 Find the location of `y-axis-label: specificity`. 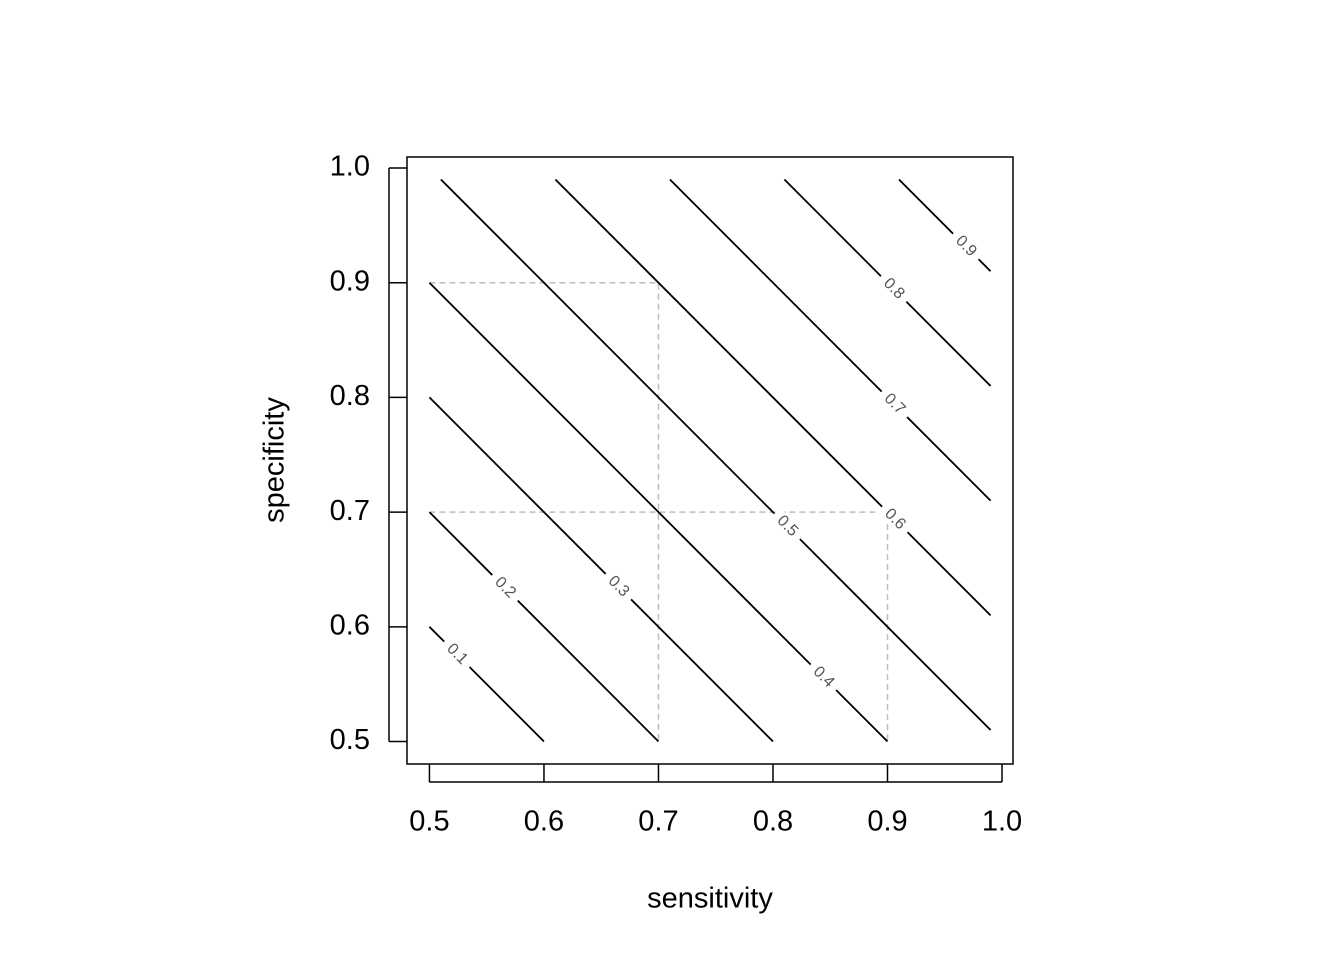

y-axis-label: specificity is located at coordinates (275, 460).